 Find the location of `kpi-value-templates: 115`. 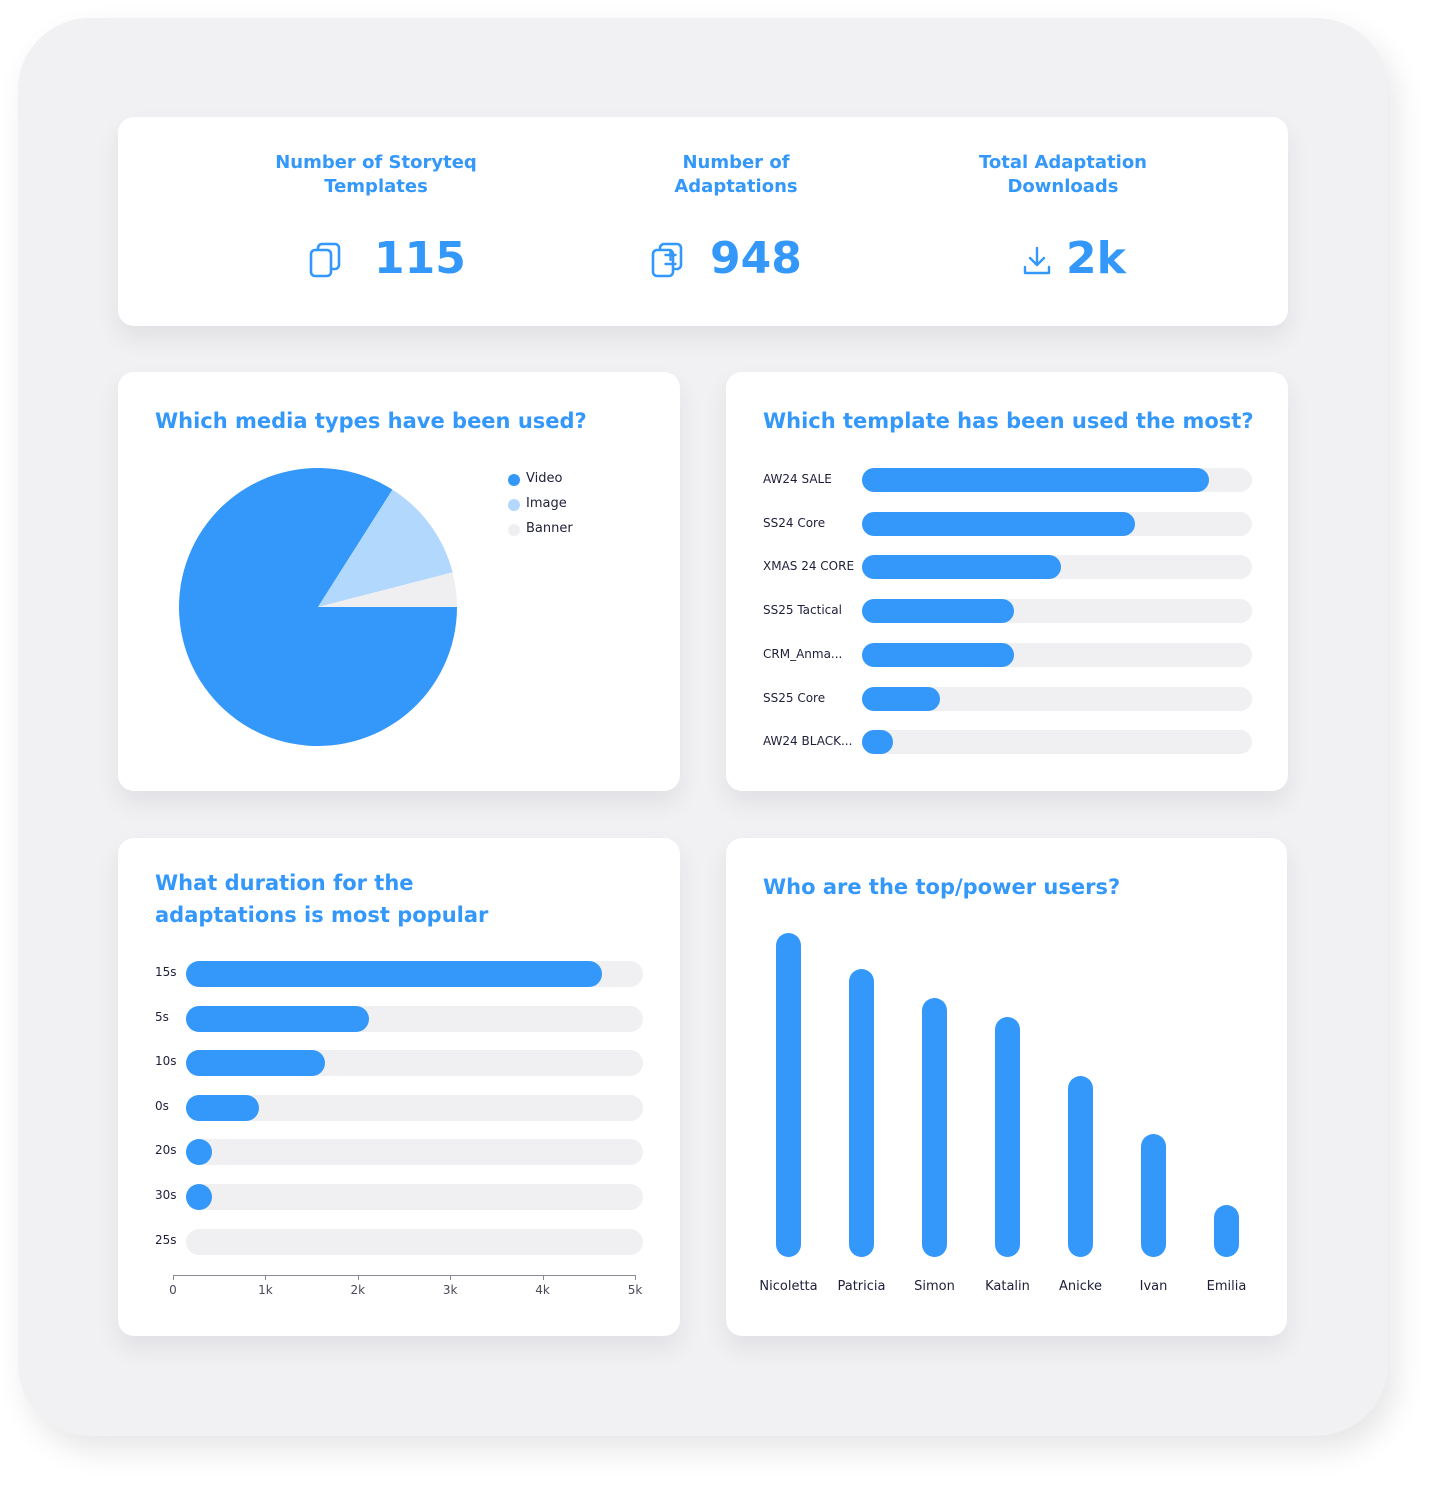

kpi-value-templates: 115 is located at coordinates (420, 258).